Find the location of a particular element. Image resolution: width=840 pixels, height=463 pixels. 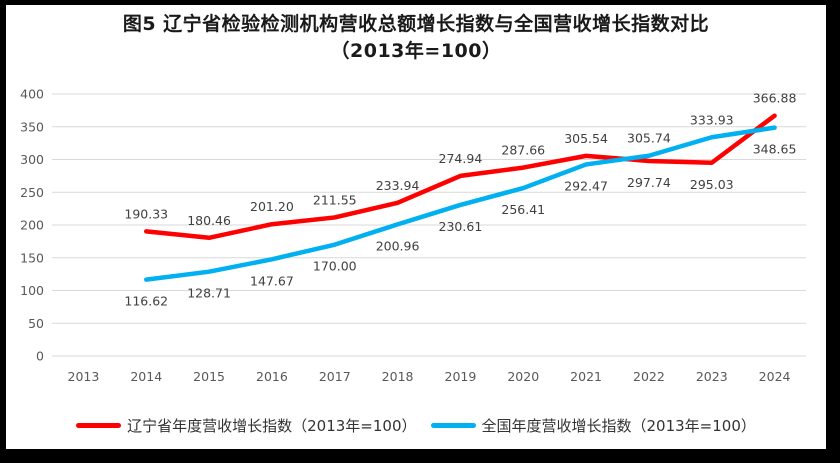

y-tick-label: 50 is located at coordinates (36, 323).